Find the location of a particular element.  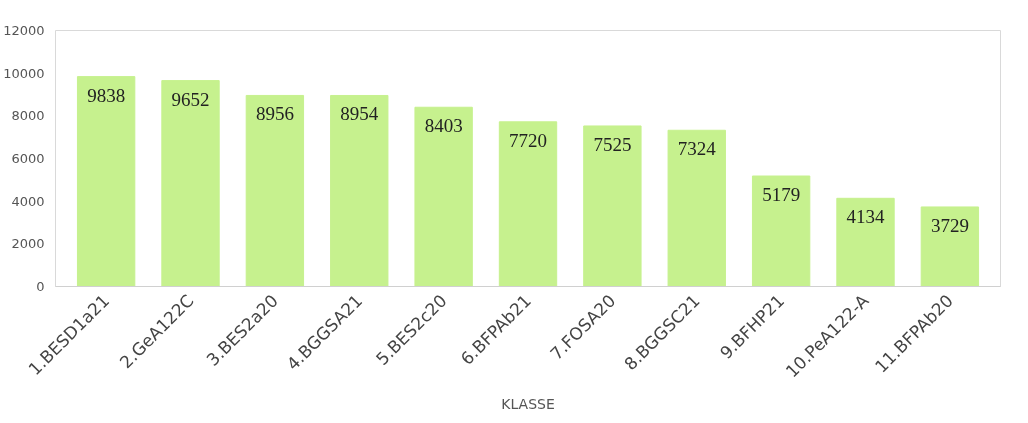

data-label: 9652 is located at coordinates (190, 99).